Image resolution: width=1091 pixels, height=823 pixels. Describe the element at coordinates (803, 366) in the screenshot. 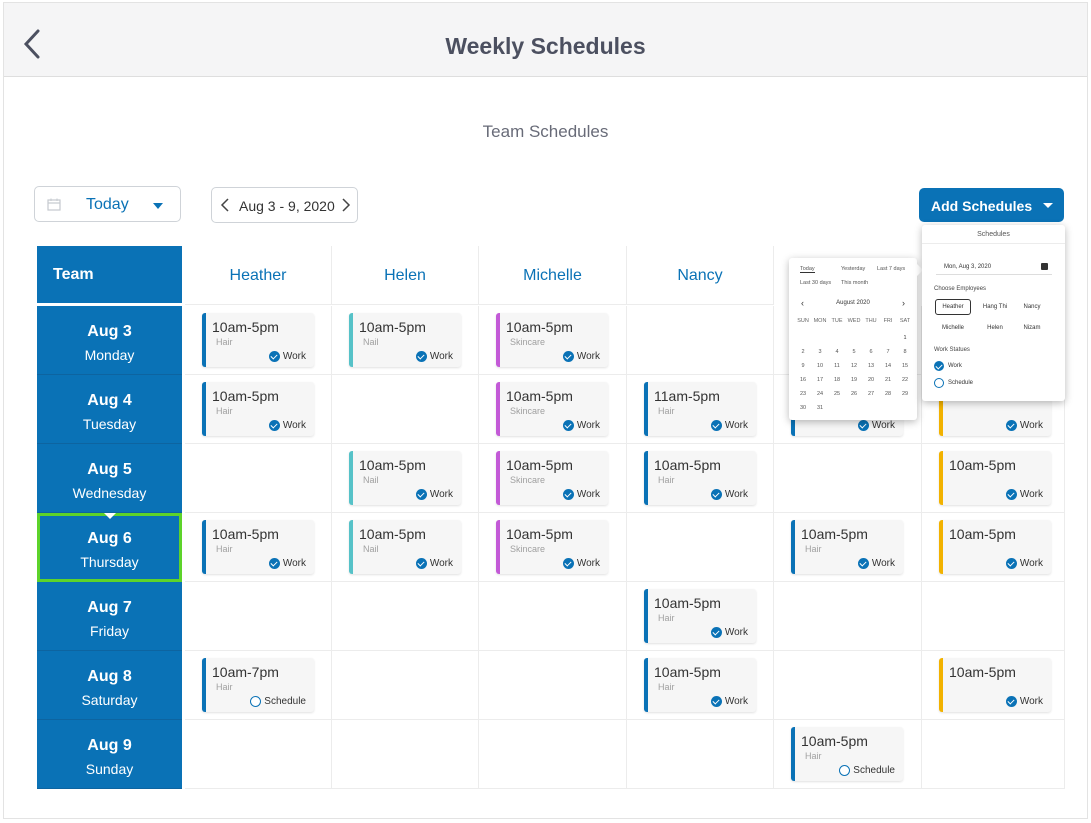

I see `calendar-day: 9` at that location.